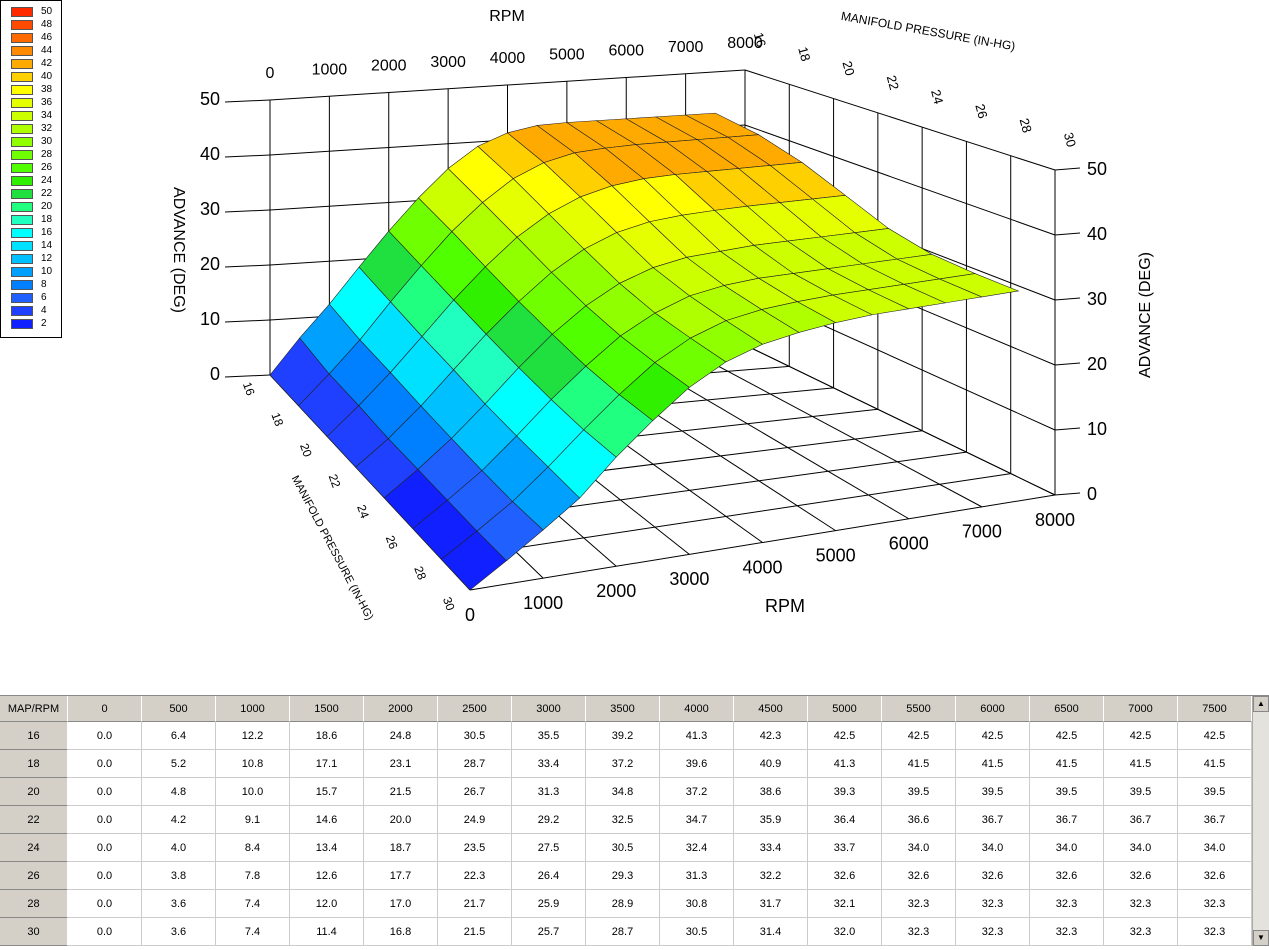  I want to click on table-cell: 7.8, so click(253, 876).